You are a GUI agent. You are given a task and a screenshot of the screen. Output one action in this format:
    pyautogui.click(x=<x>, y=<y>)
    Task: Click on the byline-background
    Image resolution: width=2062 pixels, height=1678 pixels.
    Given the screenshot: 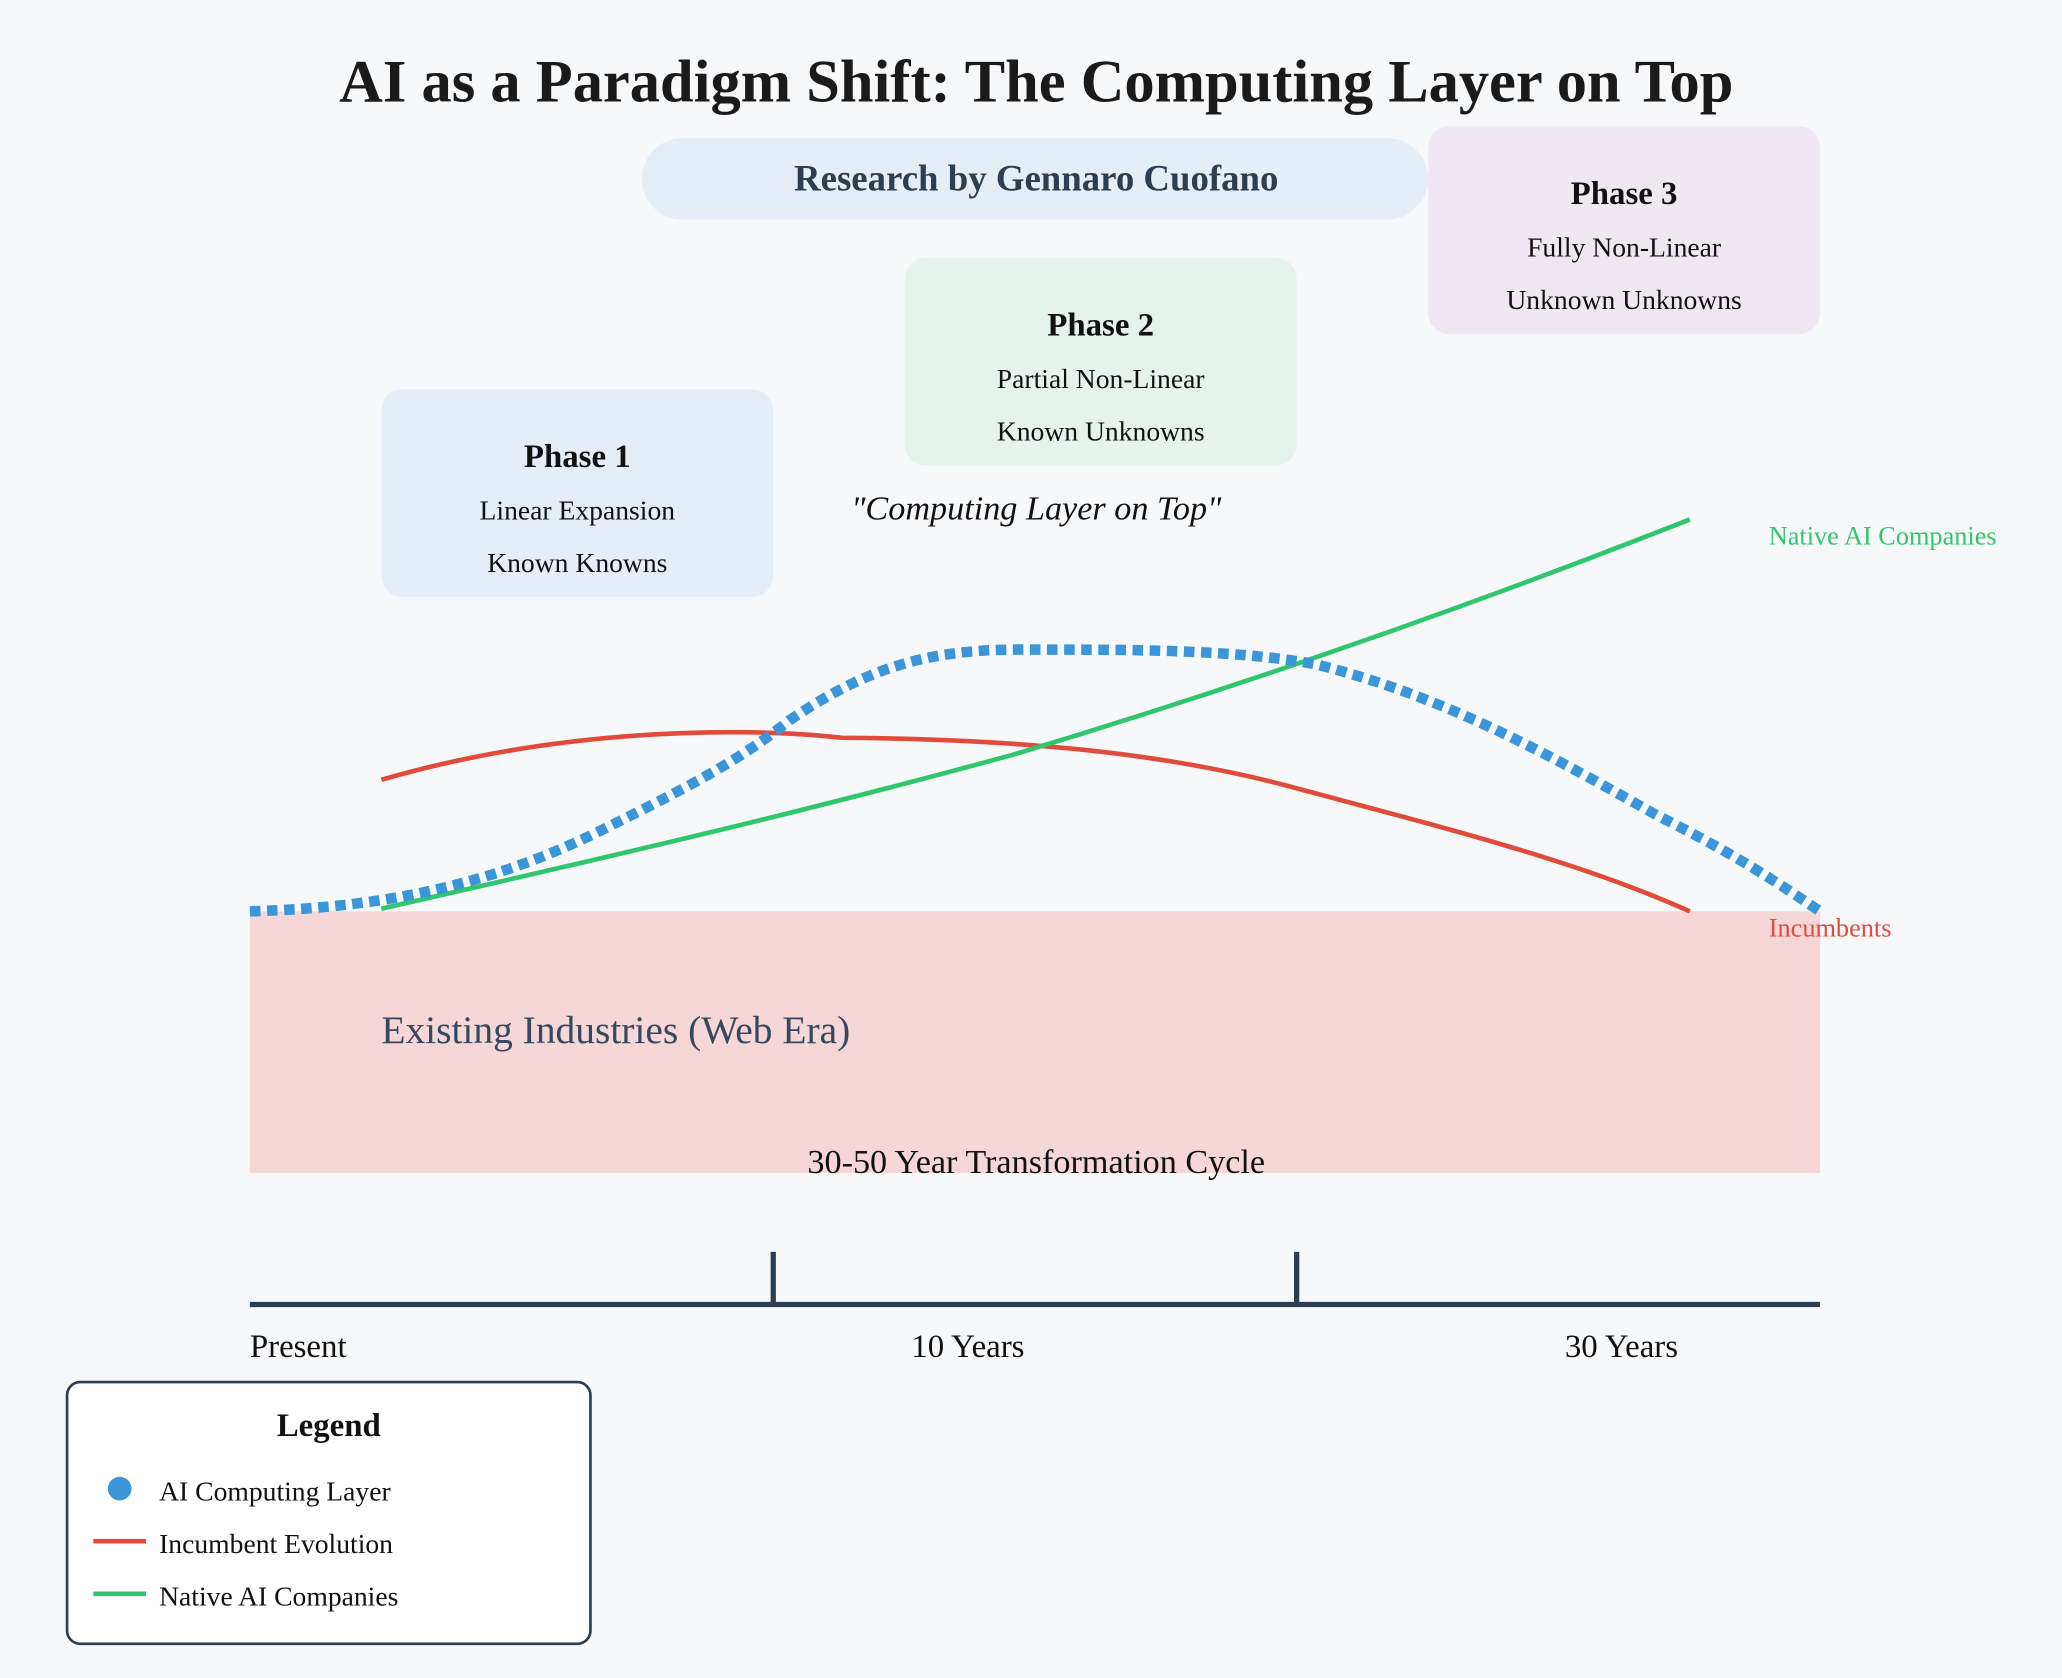 What is the action you would take?
    pyautogui.click(x=1035, y=179)
    